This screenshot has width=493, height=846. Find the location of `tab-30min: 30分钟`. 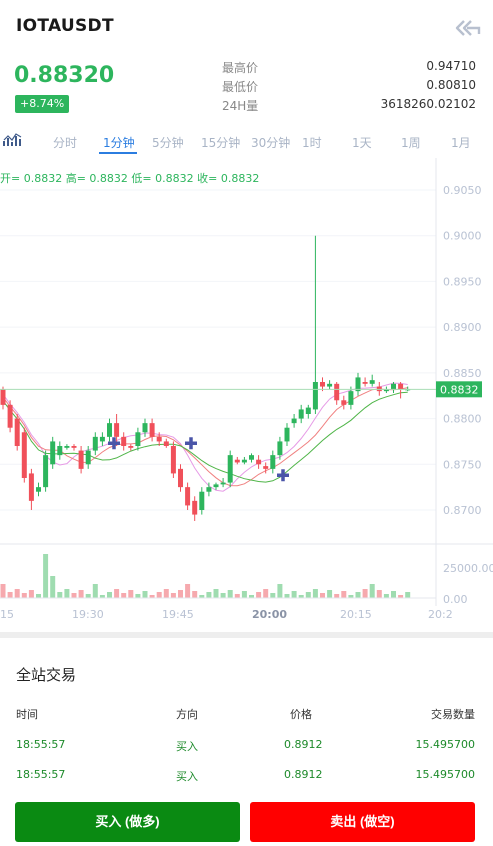

tab-30min: 30分钟 is located at coordinates (271, 143).